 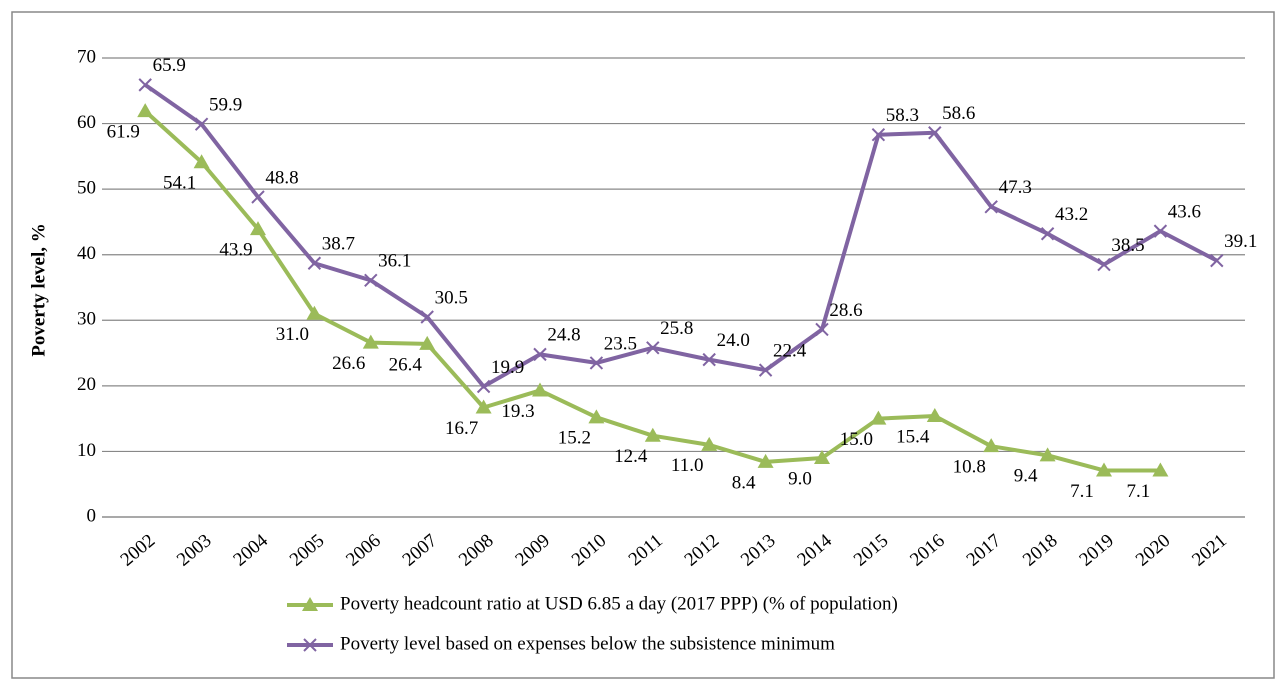 What do you see at coordinates (123, 131) in the screenshot?
I see `data-label: 61.9` at bounding box center [123, 131].